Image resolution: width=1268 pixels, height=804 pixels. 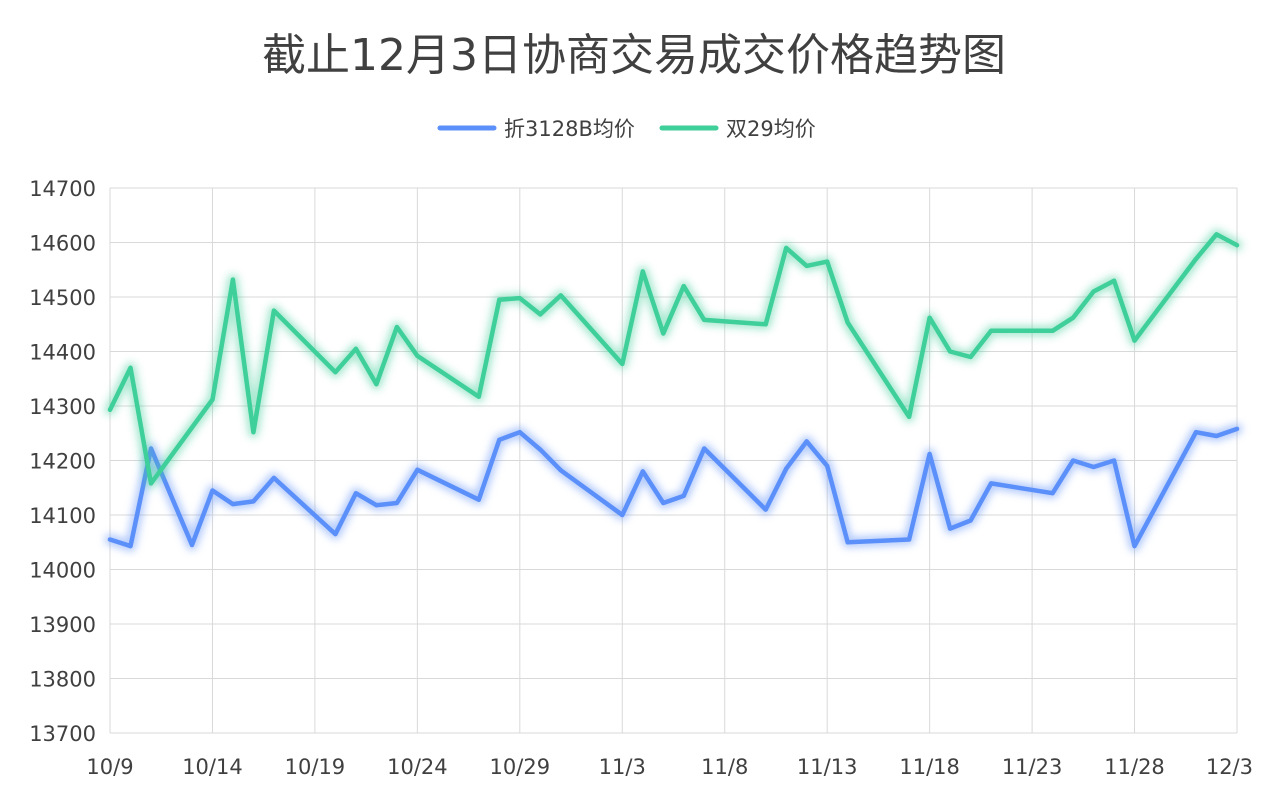 I want to click on legend-item-1: 折3128B均价, so click(x=536, y=129).